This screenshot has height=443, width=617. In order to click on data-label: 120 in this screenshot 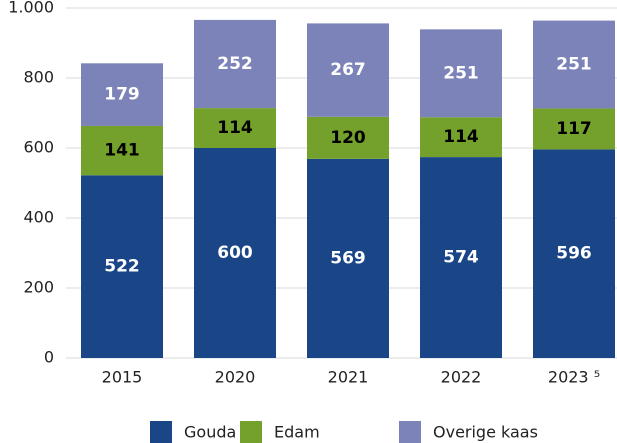, I will do `click(348, 138)`.